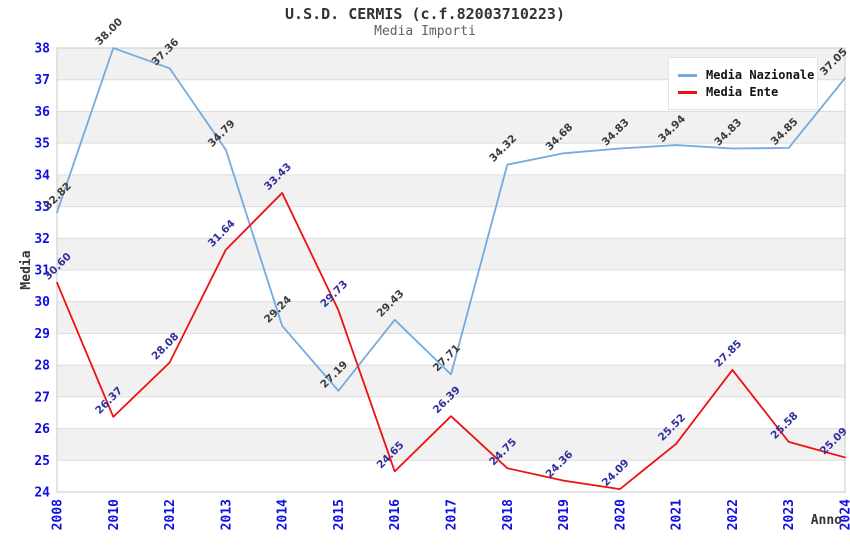 This screenshot has width=850, height=550. Describe the element at coordinates (109, 32) in the screenshot. I see `data-label-media-nazionale: 38.00` at that location.